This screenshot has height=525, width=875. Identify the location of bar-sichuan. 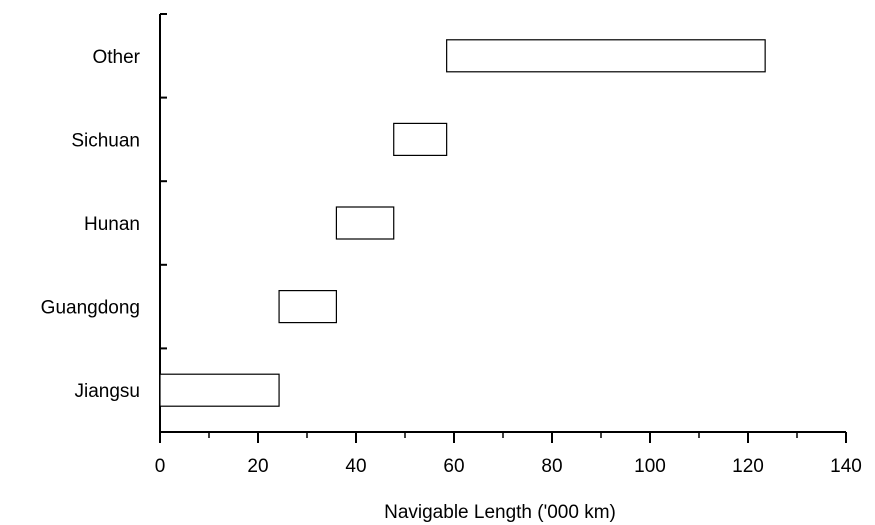
(420, 139).